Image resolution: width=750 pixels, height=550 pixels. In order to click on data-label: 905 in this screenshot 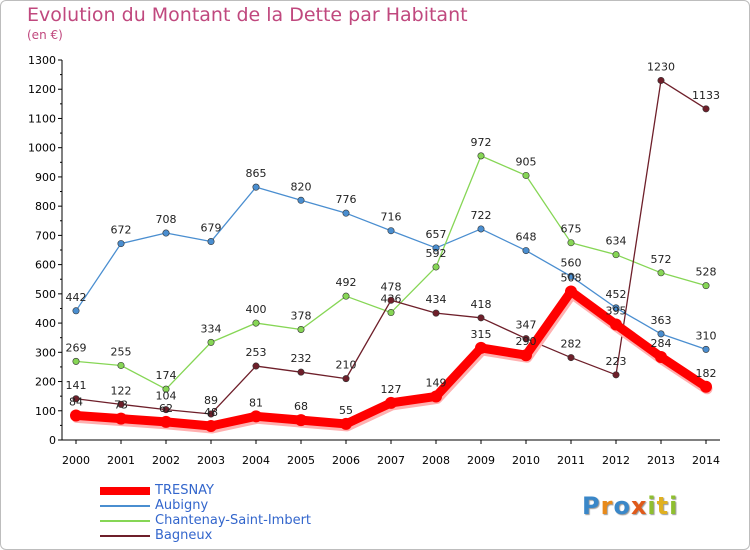, I will do `click(526, 161)`.